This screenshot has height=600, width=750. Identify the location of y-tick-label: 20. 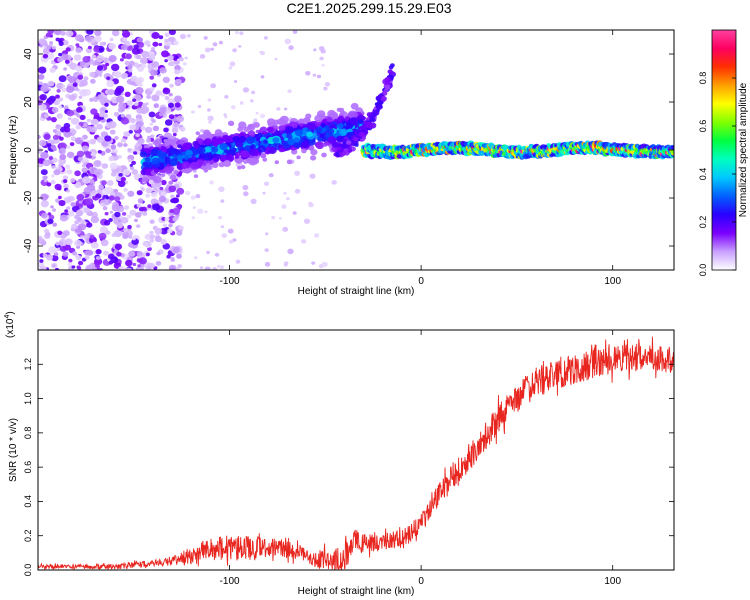
(28, 102).